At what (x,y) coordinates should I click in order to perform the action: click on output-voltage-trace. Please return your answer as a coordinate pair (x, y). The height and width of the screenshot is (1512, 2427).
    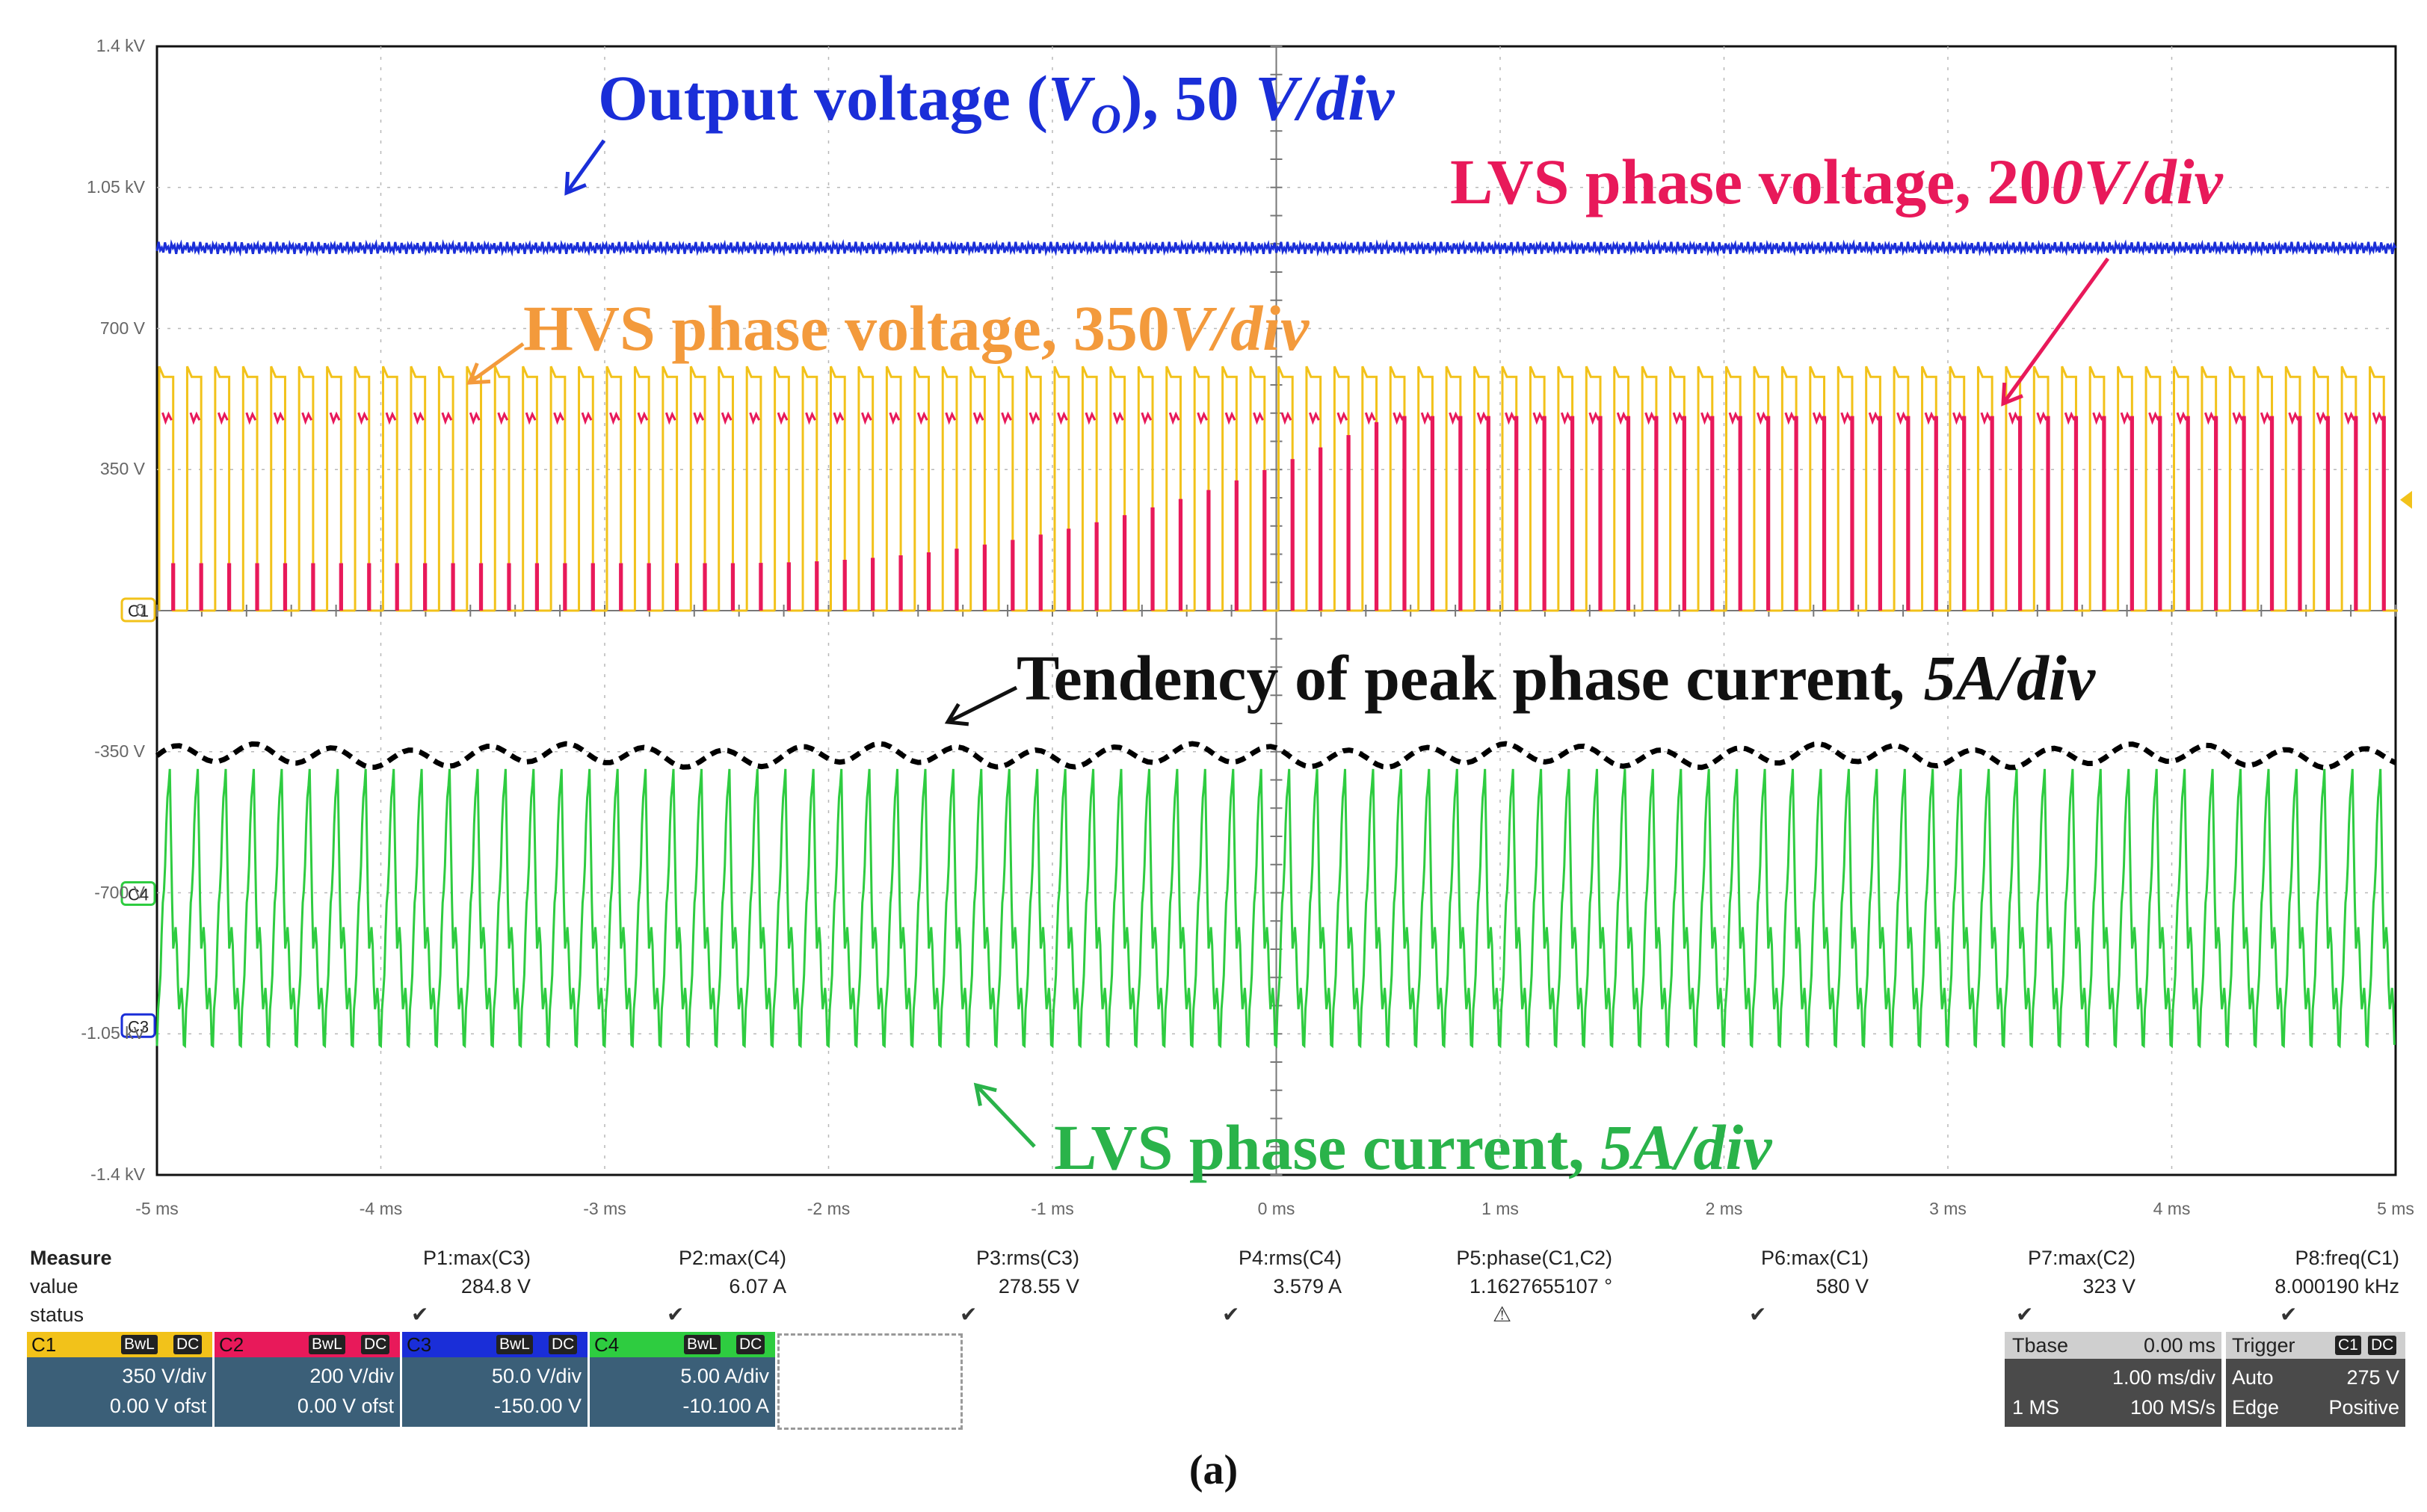
    Looking at the image, I should click on (1276, 248).